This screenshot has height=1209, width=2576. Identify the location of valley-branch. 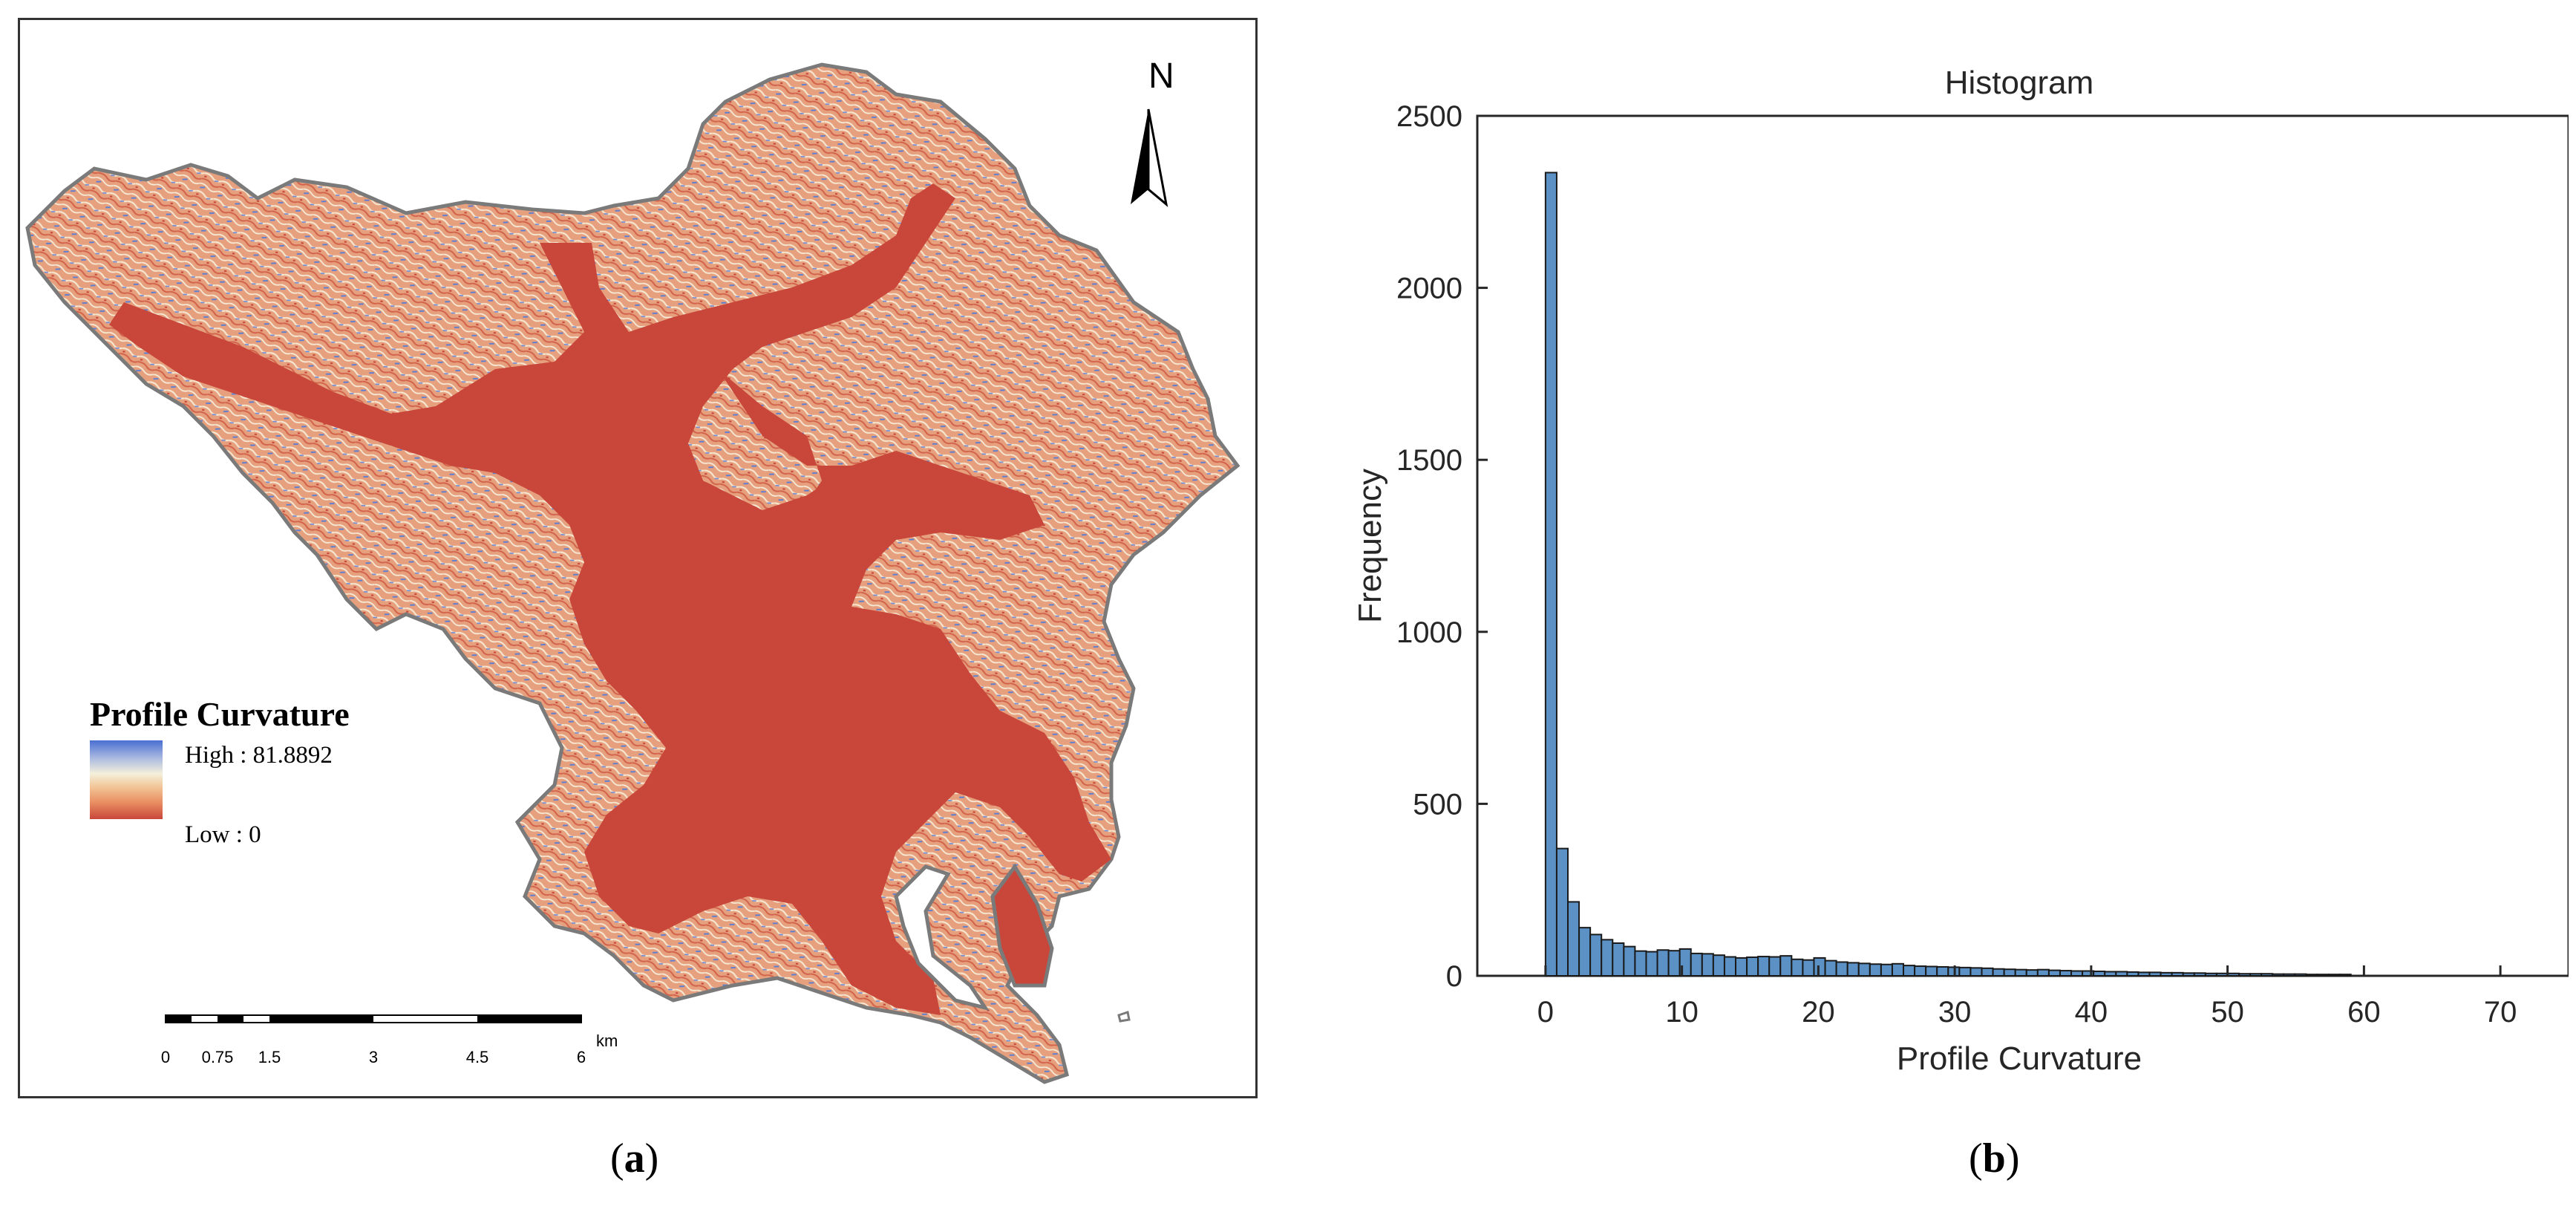
(807, 499).